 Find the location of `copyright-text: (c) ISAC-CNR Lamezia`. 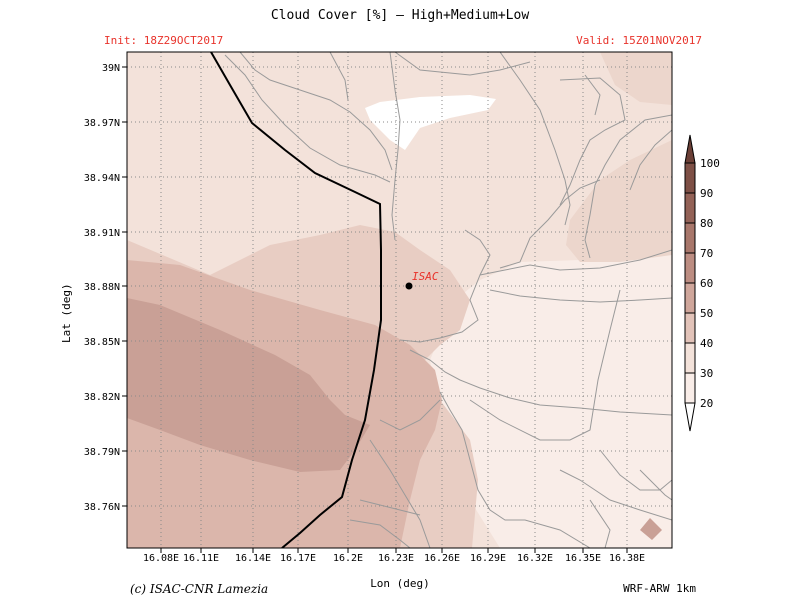

copyright-text: (c) ISAC-CNR Lamezia is located at coordinates (199, 589).